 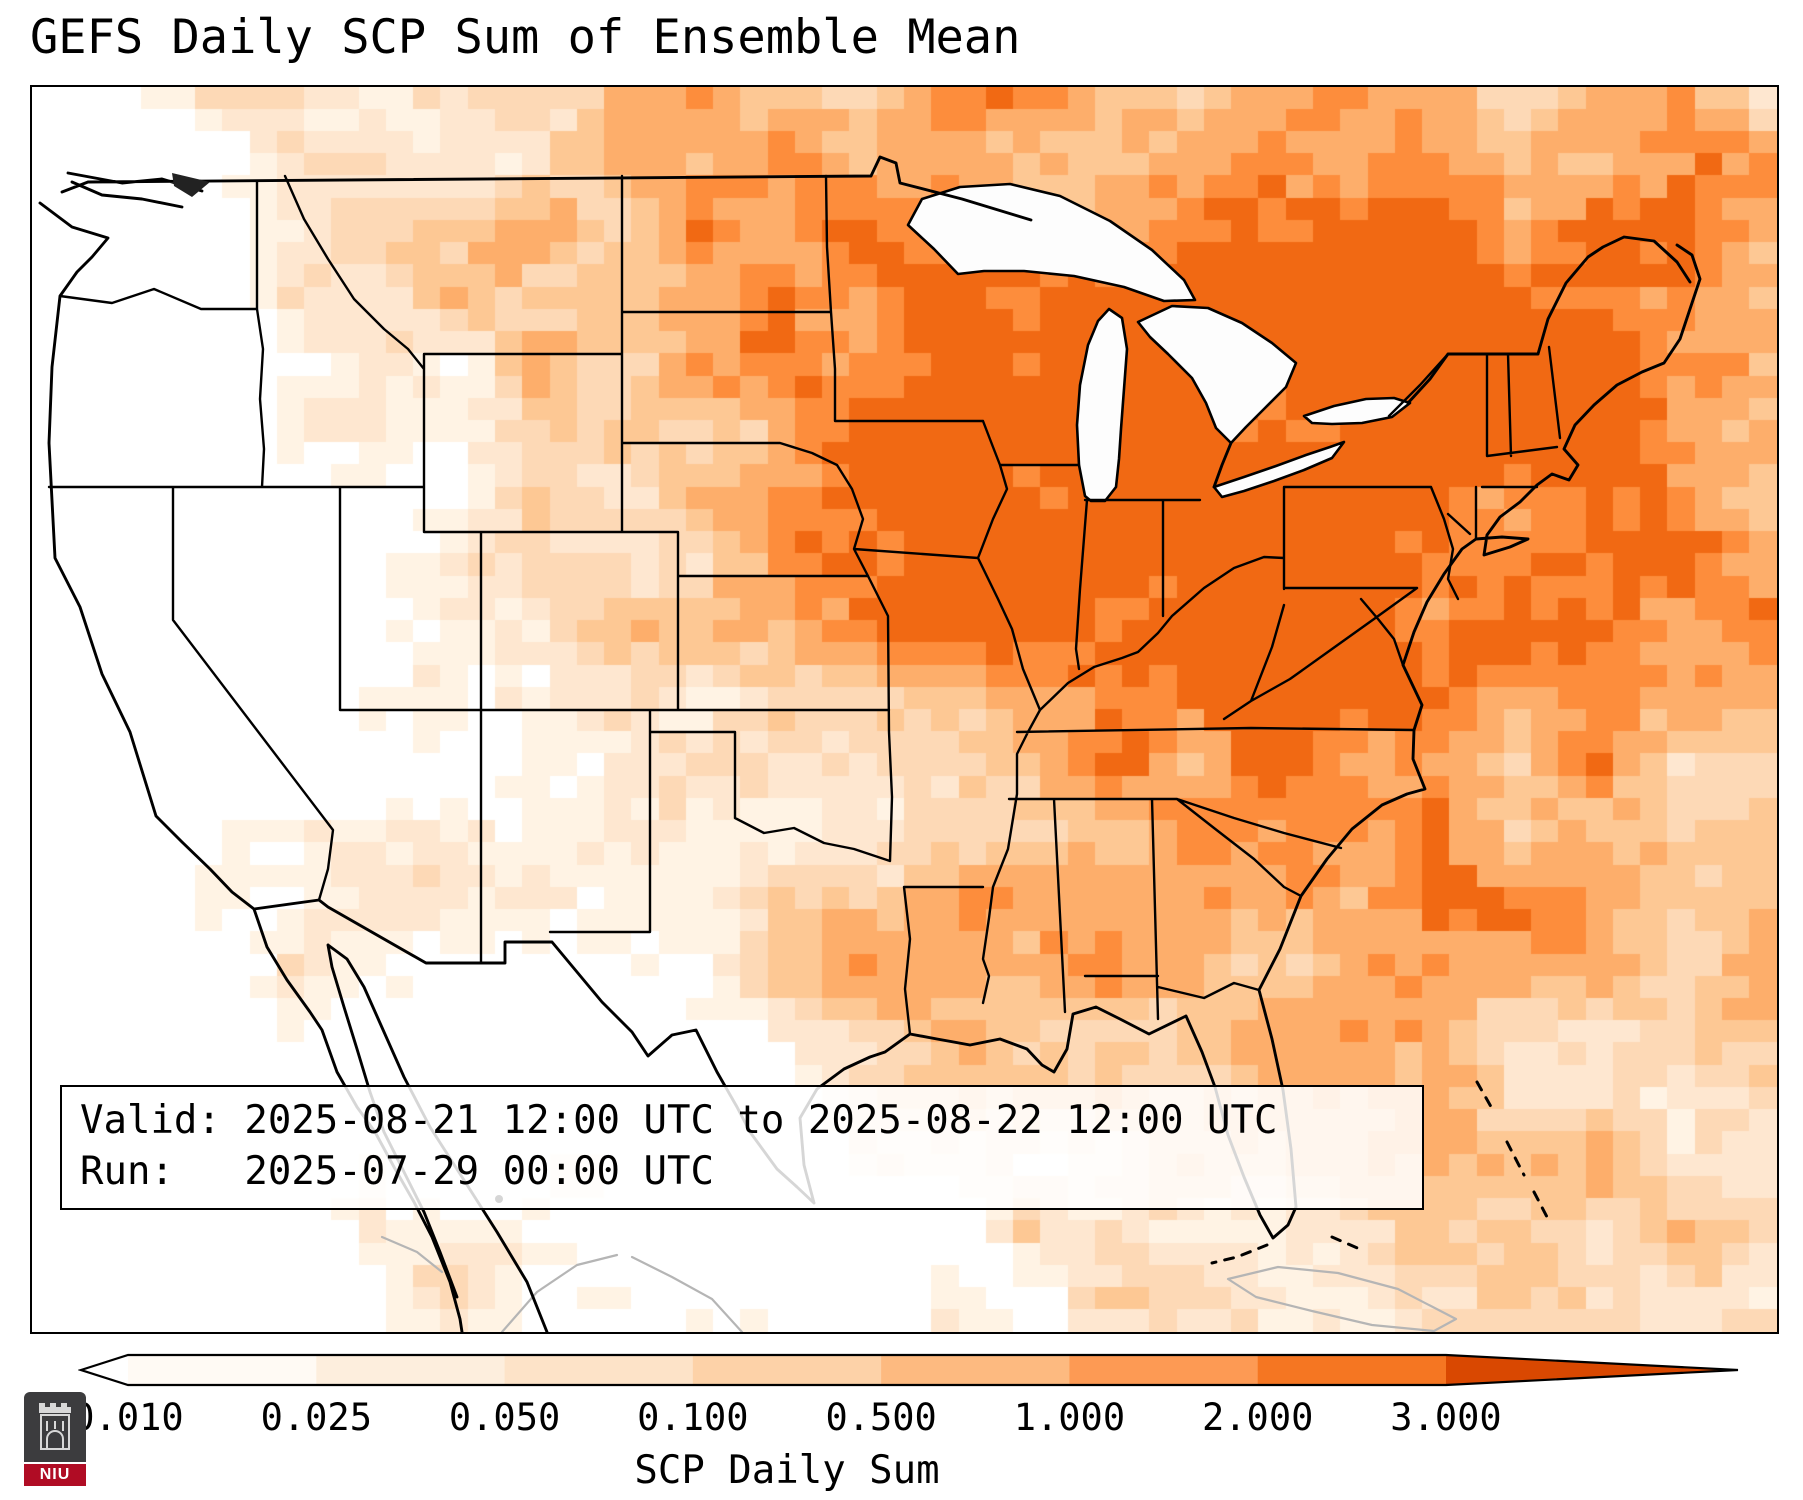 What do you see at coordinates (128, 1417) in the screenshot?
I see `colorbar-tick: 0.010` at bounding box center [128, 1417].